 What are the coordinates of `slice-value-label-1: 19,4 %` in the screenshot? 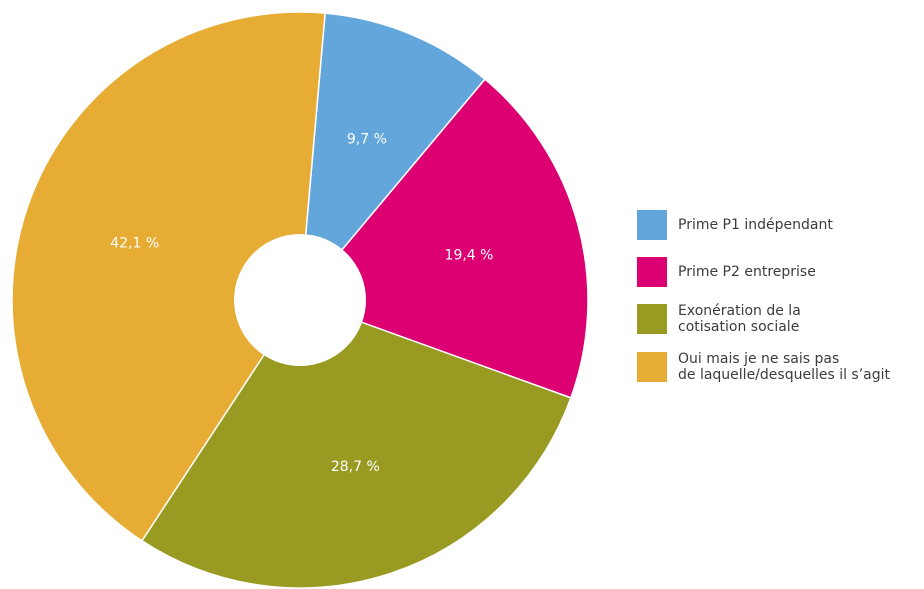 It's located at (469, 255).